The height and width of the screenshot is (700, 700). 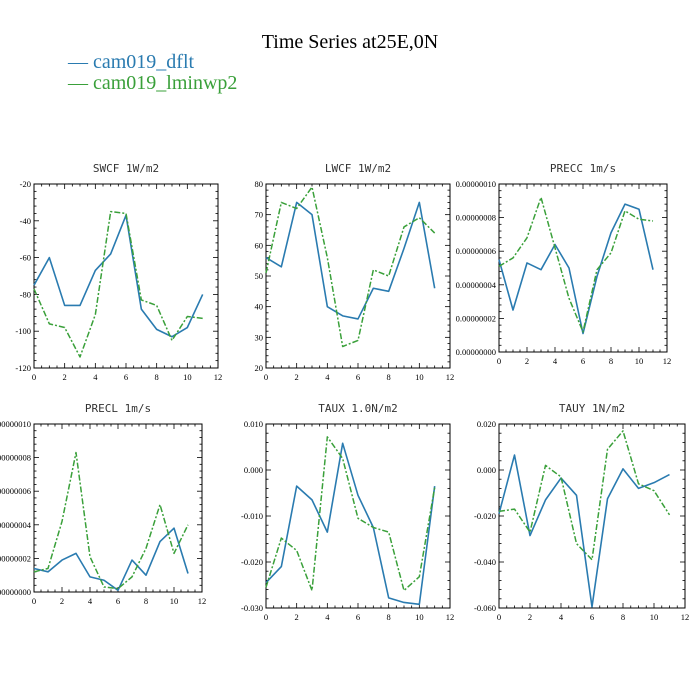 What do you see at coordinates (259, 245) in the screenshot?
I see `y-tick-label: 60` at bounding box center [259, 245].